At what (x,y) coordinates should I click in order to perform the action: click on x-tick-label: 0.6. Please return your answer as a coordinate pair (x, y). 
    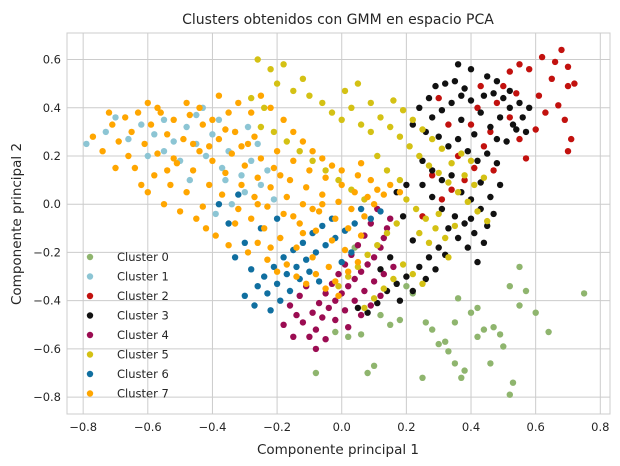
    Looking at the image, I should click on (536, 427).